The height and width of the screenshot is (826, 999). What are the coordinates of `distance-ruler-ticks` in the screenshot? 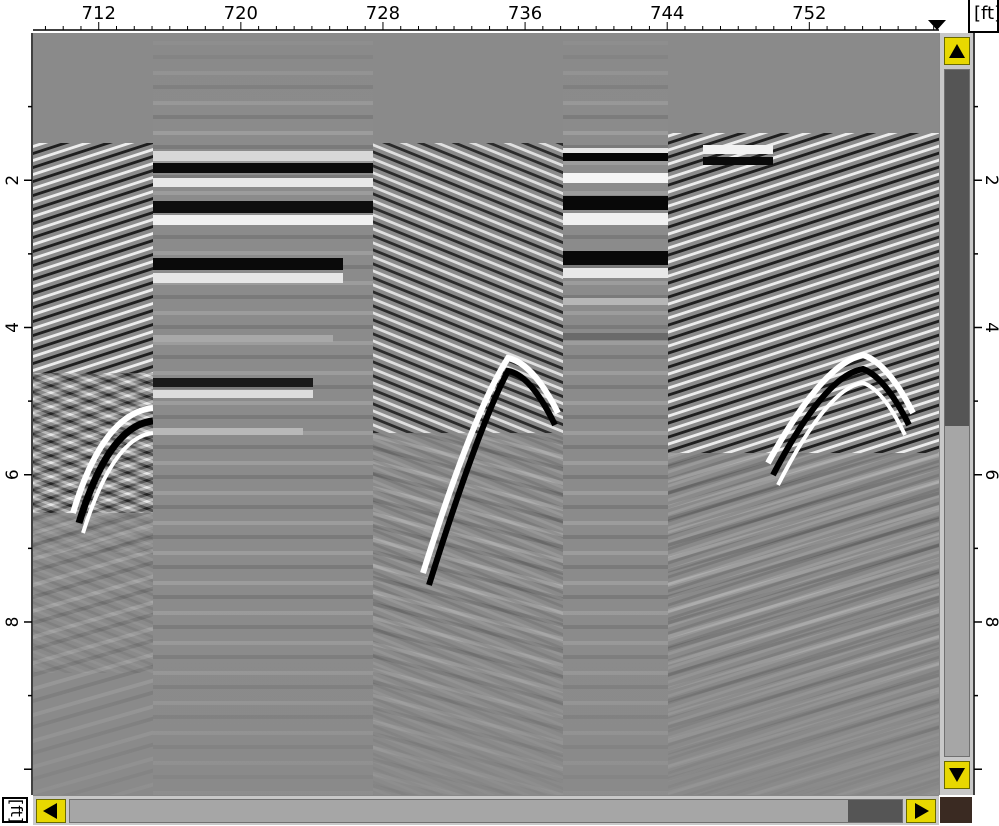 It's located at (489, 26).